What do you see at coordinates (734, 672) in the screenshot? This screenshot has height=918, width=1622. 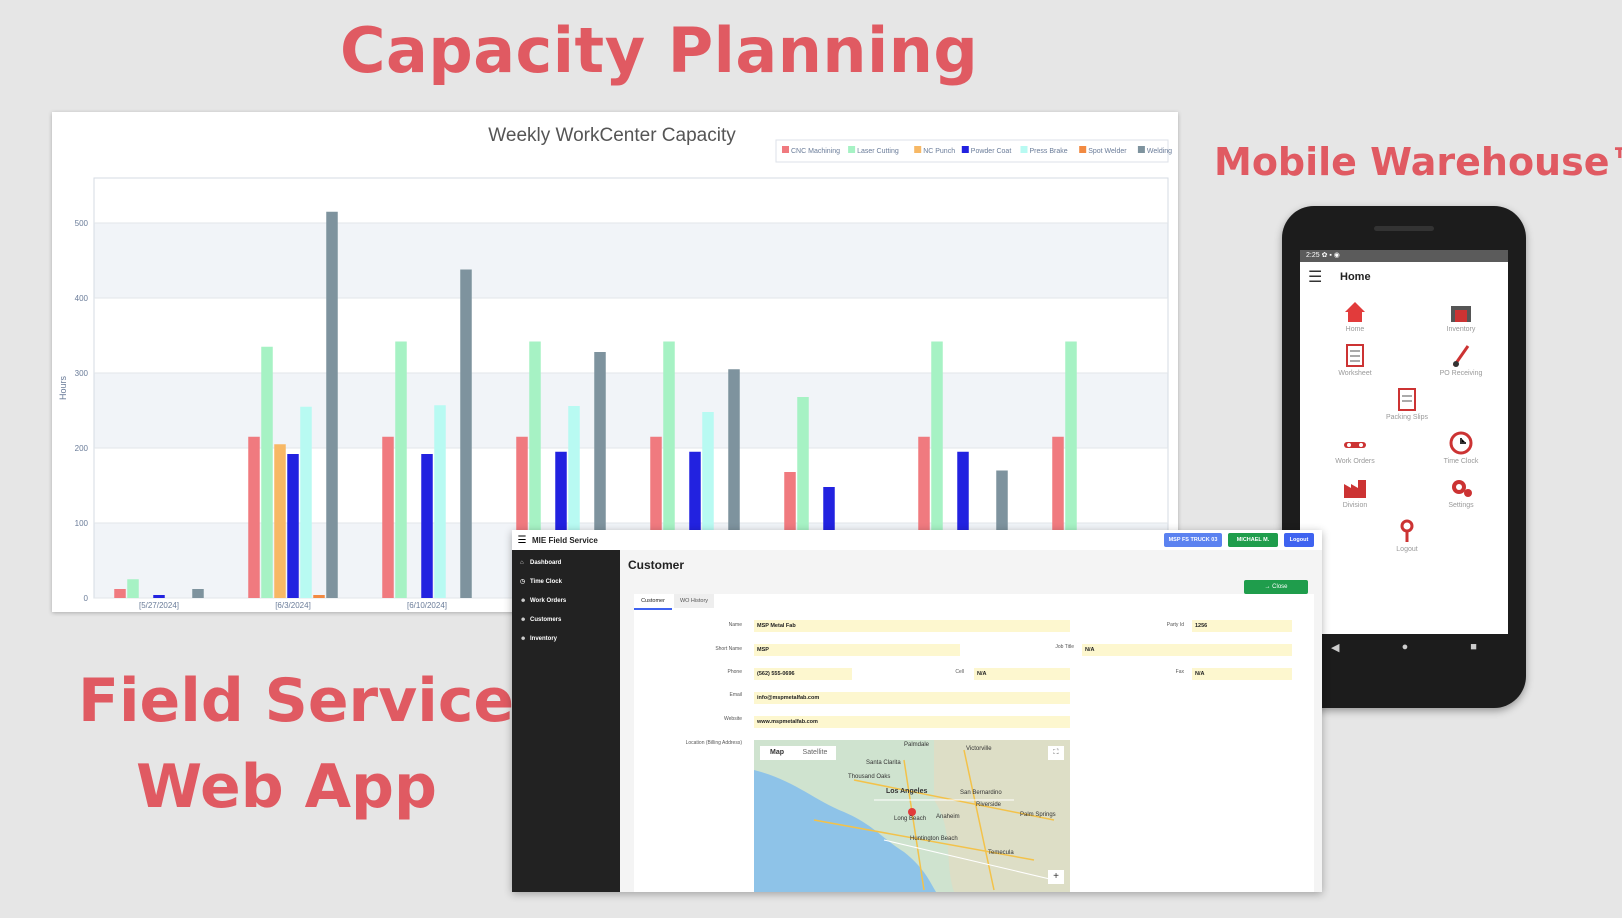 I see `phone-label: Phone` at bounding box center [734, 672].